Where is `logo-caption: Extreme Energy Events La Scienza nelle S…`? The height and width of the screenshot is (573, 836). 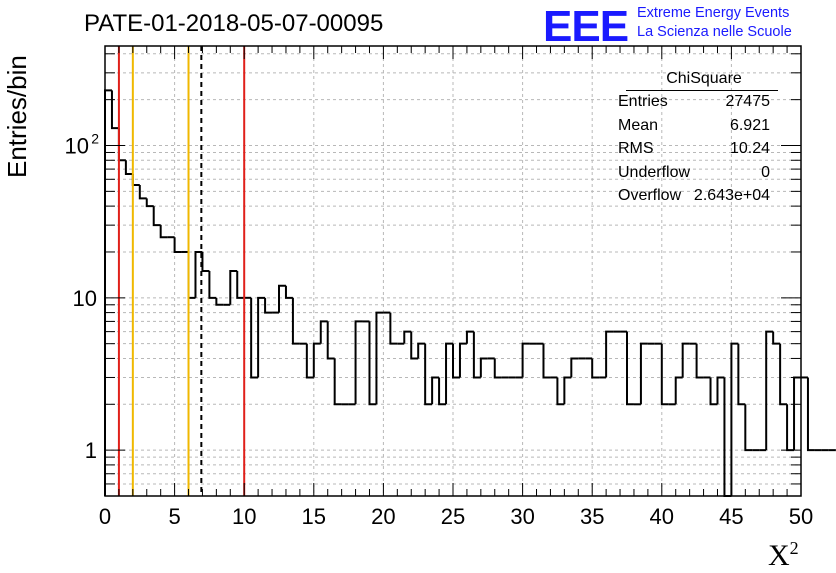 logo-caption: Extreme Energy Events La Scienza nelle S… is located at coordinates (714, 23).